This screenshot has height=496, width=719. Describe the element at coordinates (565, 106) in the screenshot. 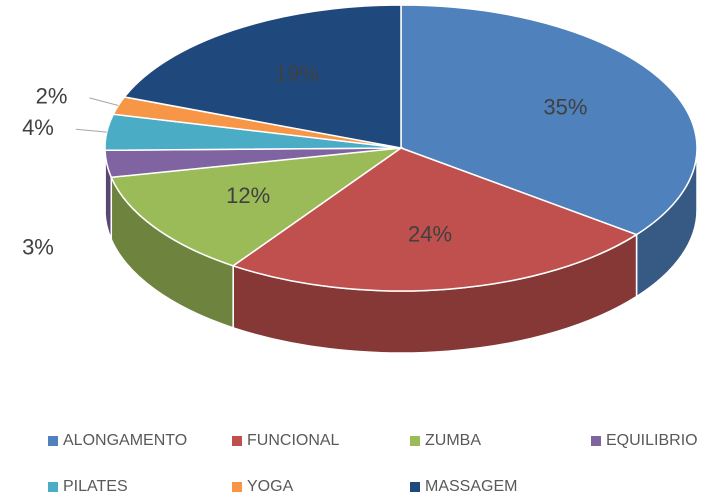

I see `data-label: 35%` at that location.